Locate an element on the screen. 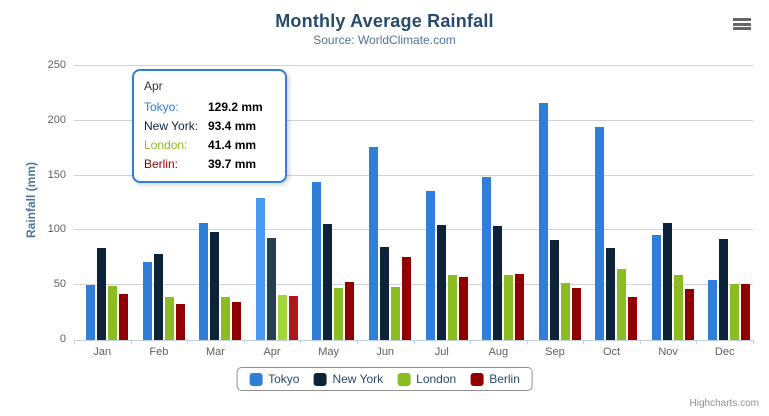 This screenshot has width=769, height=416. bar-new-york-dec is located at coordinates (724, 289).